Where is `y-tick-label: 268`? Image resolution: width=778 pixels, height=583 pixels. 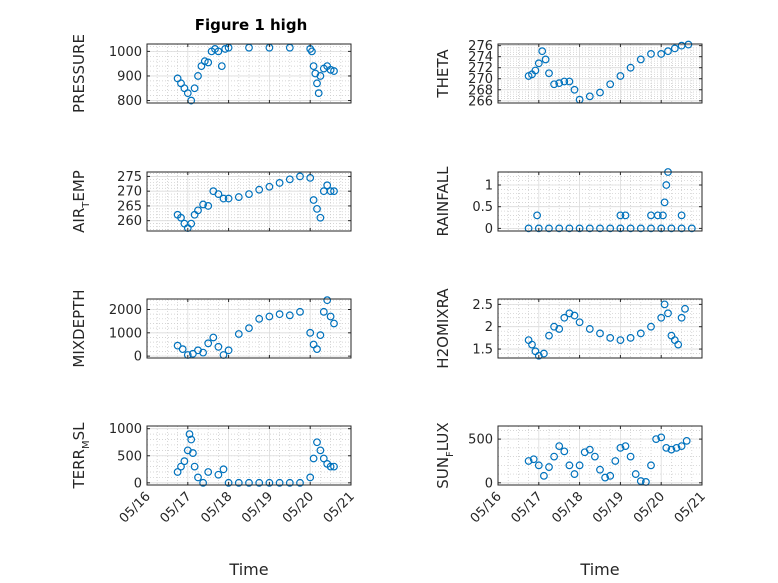
y-tick-label: 268 is located at coordinates (480, 90).